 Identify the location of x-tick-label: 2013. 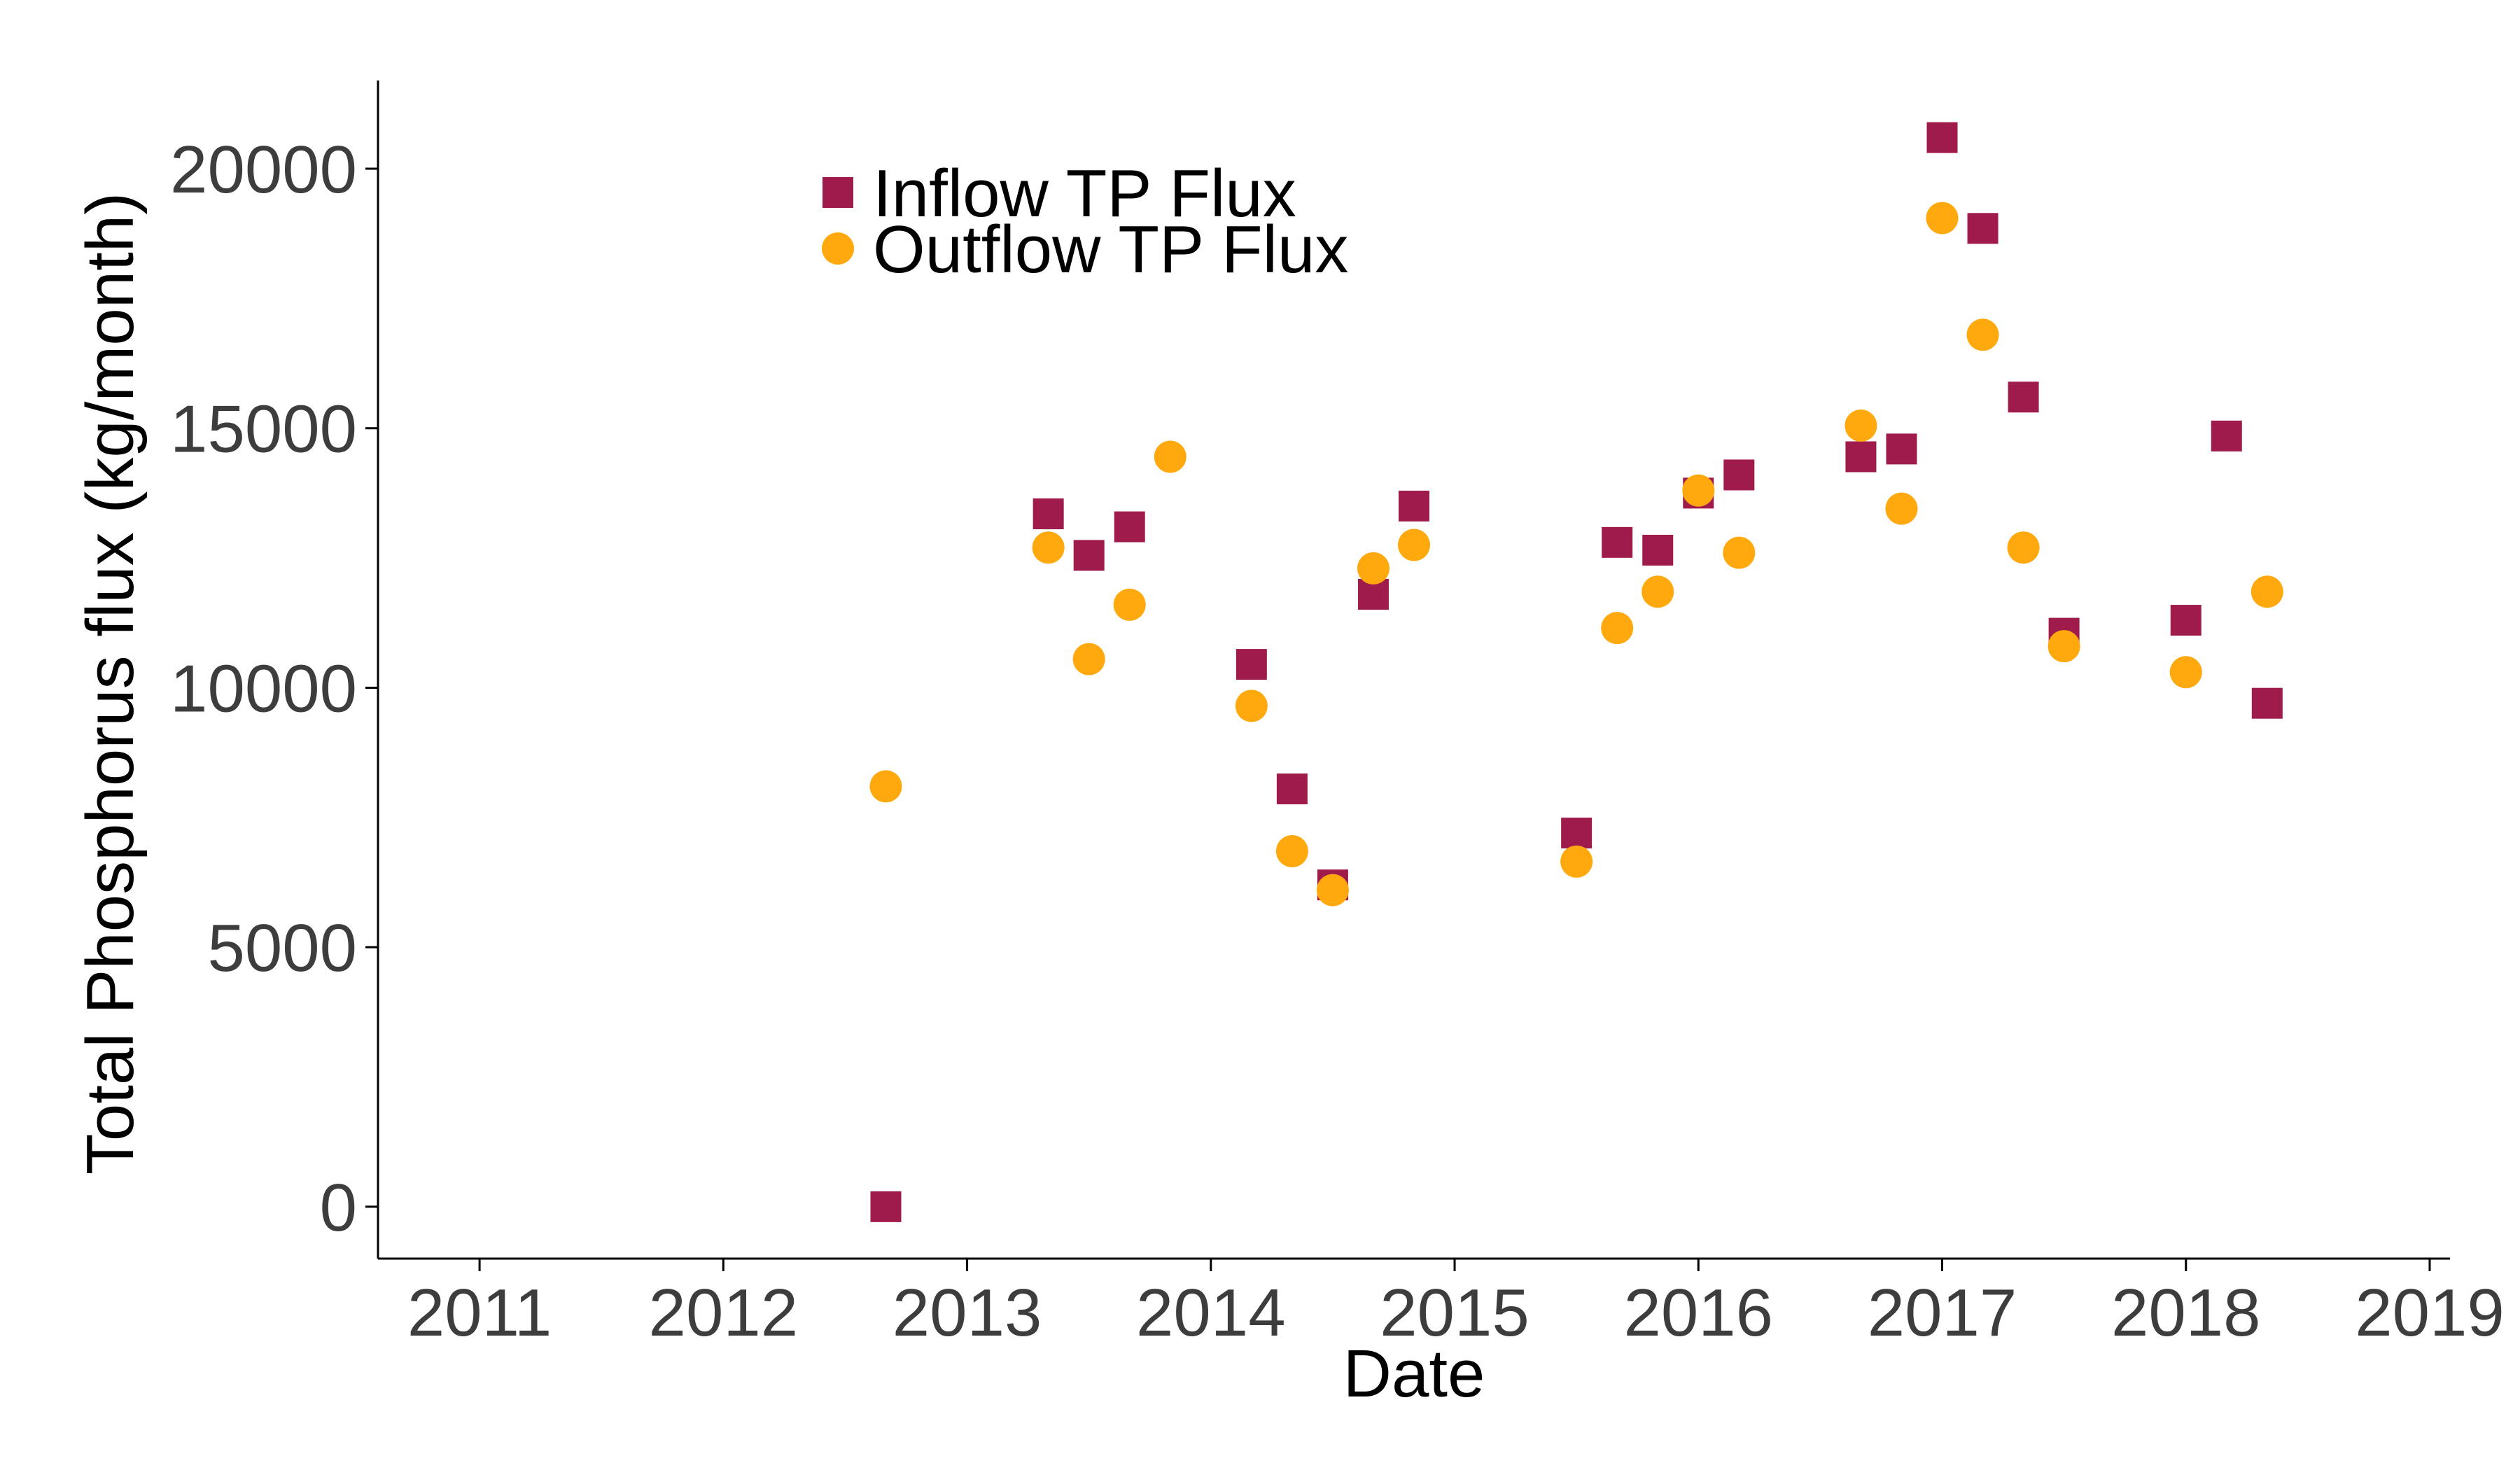
(967, 1312).